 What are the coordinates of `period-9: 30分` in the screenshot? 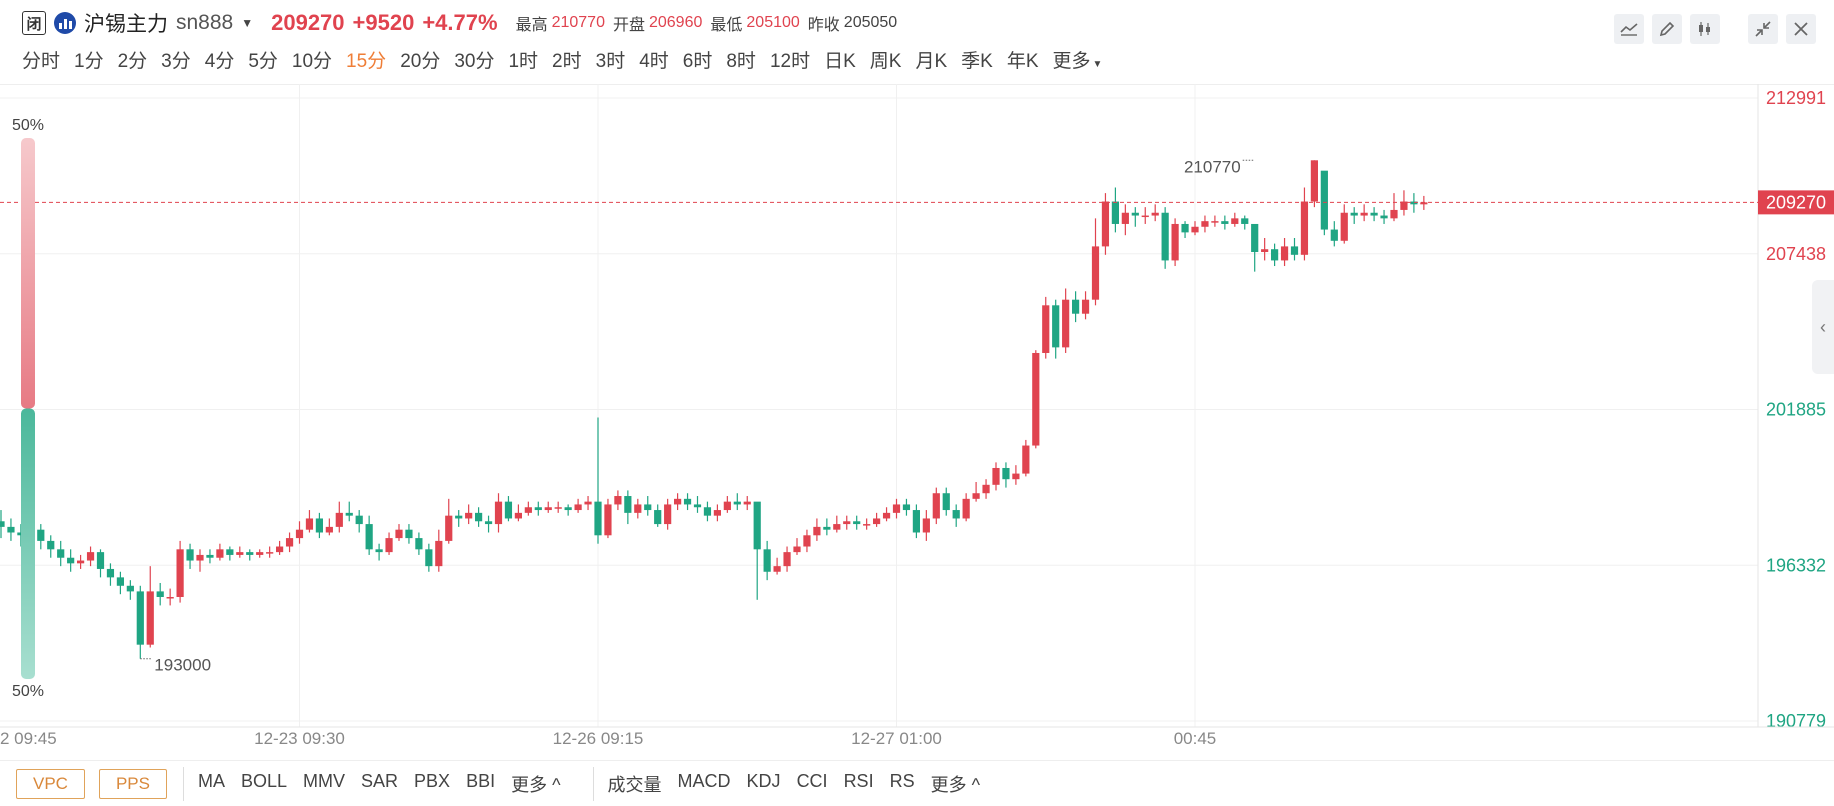 It's located at (474, 61).